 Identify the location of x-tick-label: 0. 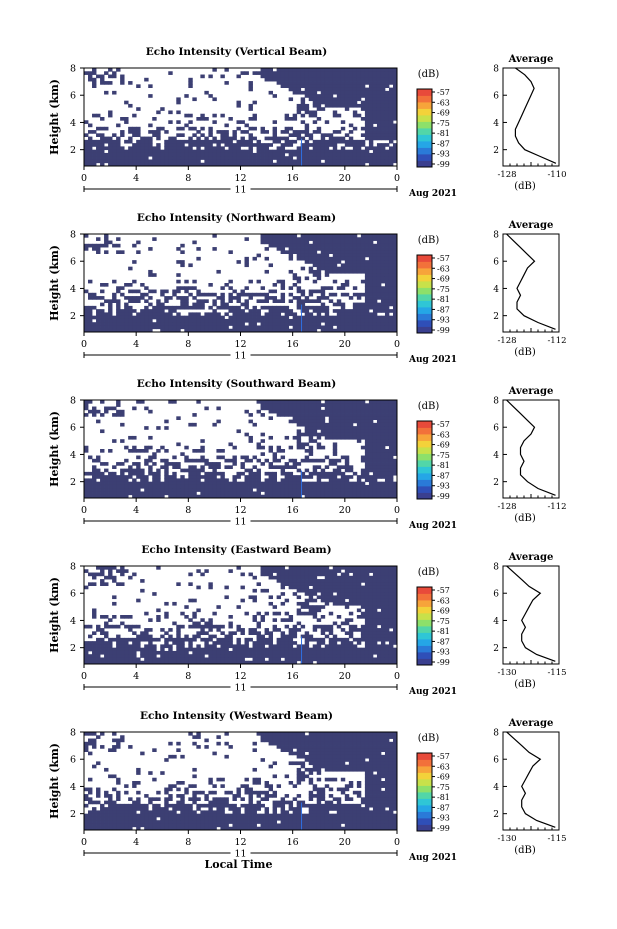
(397, 510).